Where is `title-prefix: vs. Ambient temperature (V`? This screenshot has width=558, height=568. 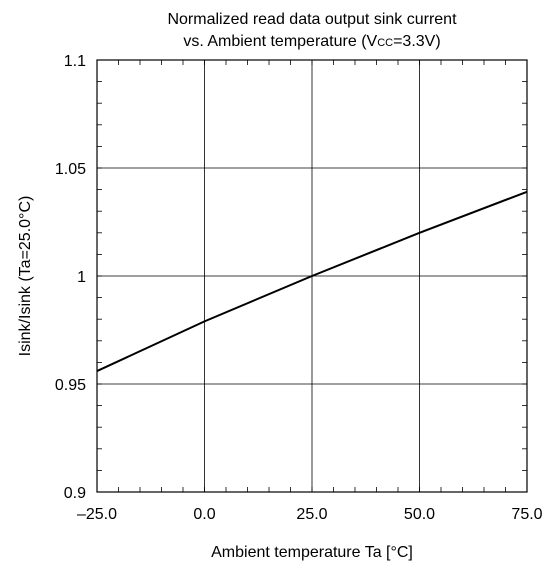 title-prefix: vs. Ambient temperature (V is located at coordinates (280, 41).